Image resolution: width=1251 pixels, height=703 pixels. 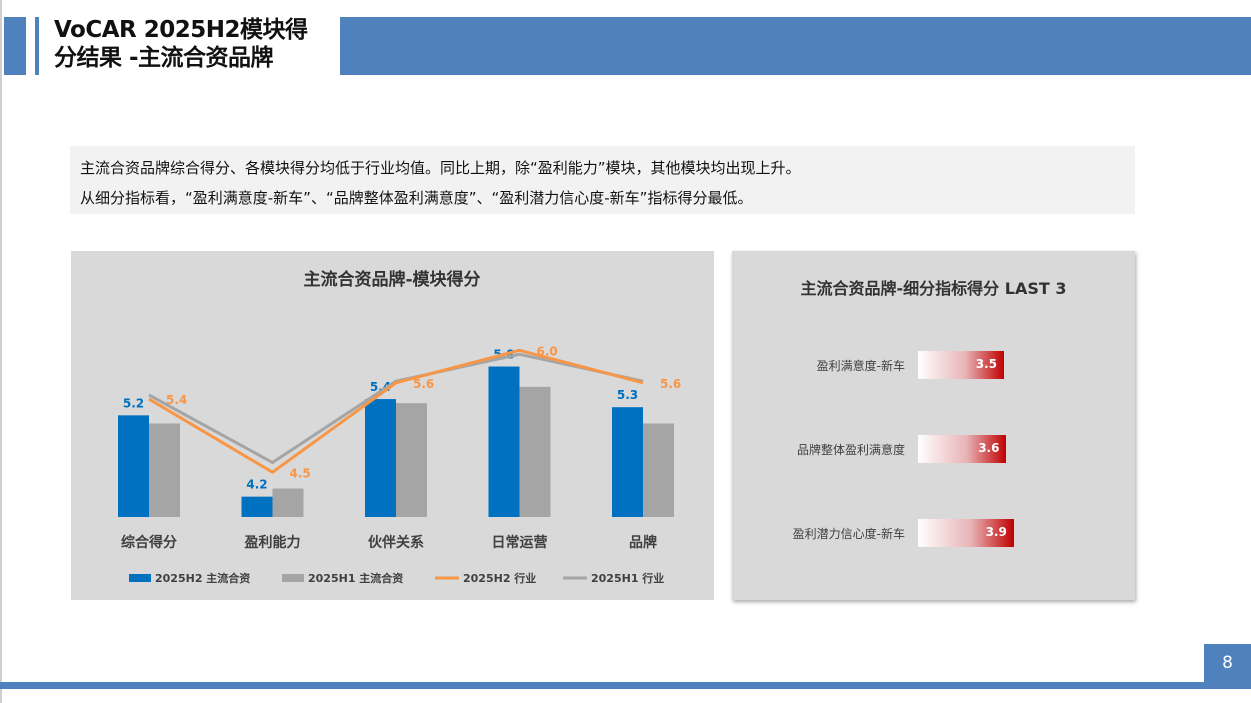 I want to click on metric-value-label: 3.5, so click(x=986, y=364).